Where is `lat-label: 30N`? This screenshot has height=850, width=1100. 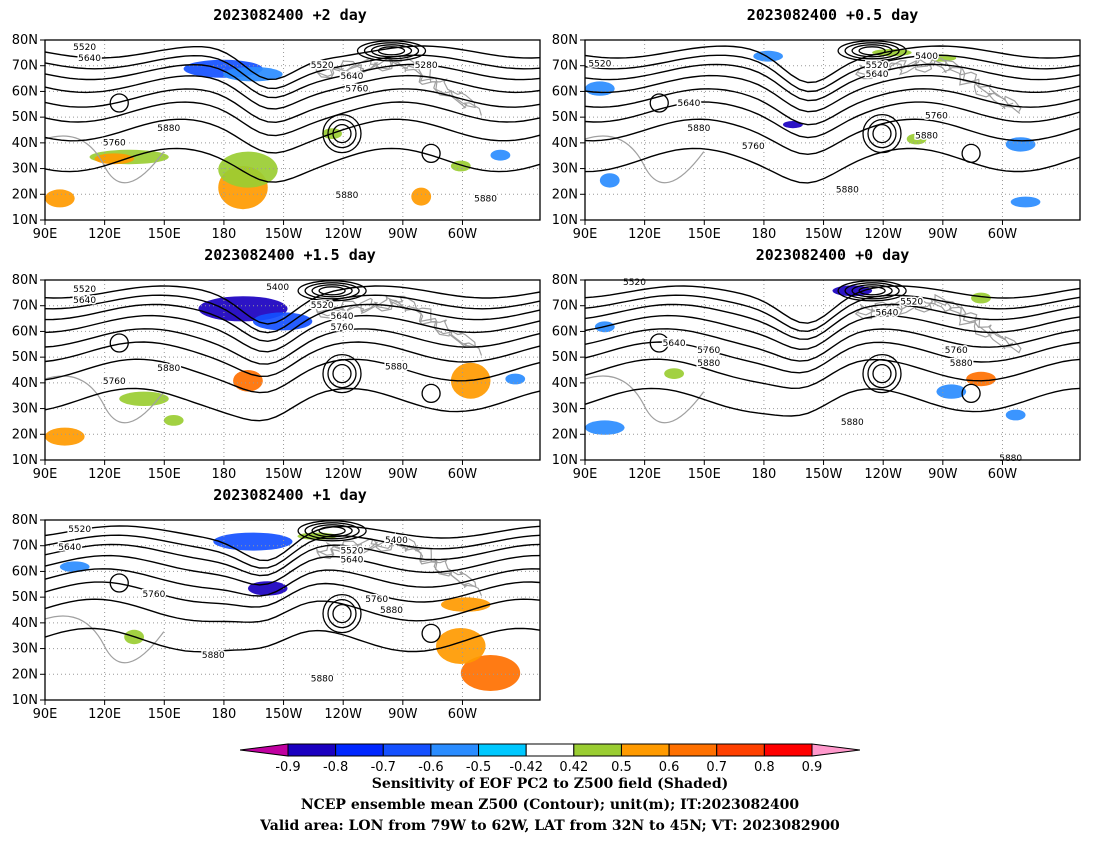
lat-label: 30N is located at coordinates (25, 649).